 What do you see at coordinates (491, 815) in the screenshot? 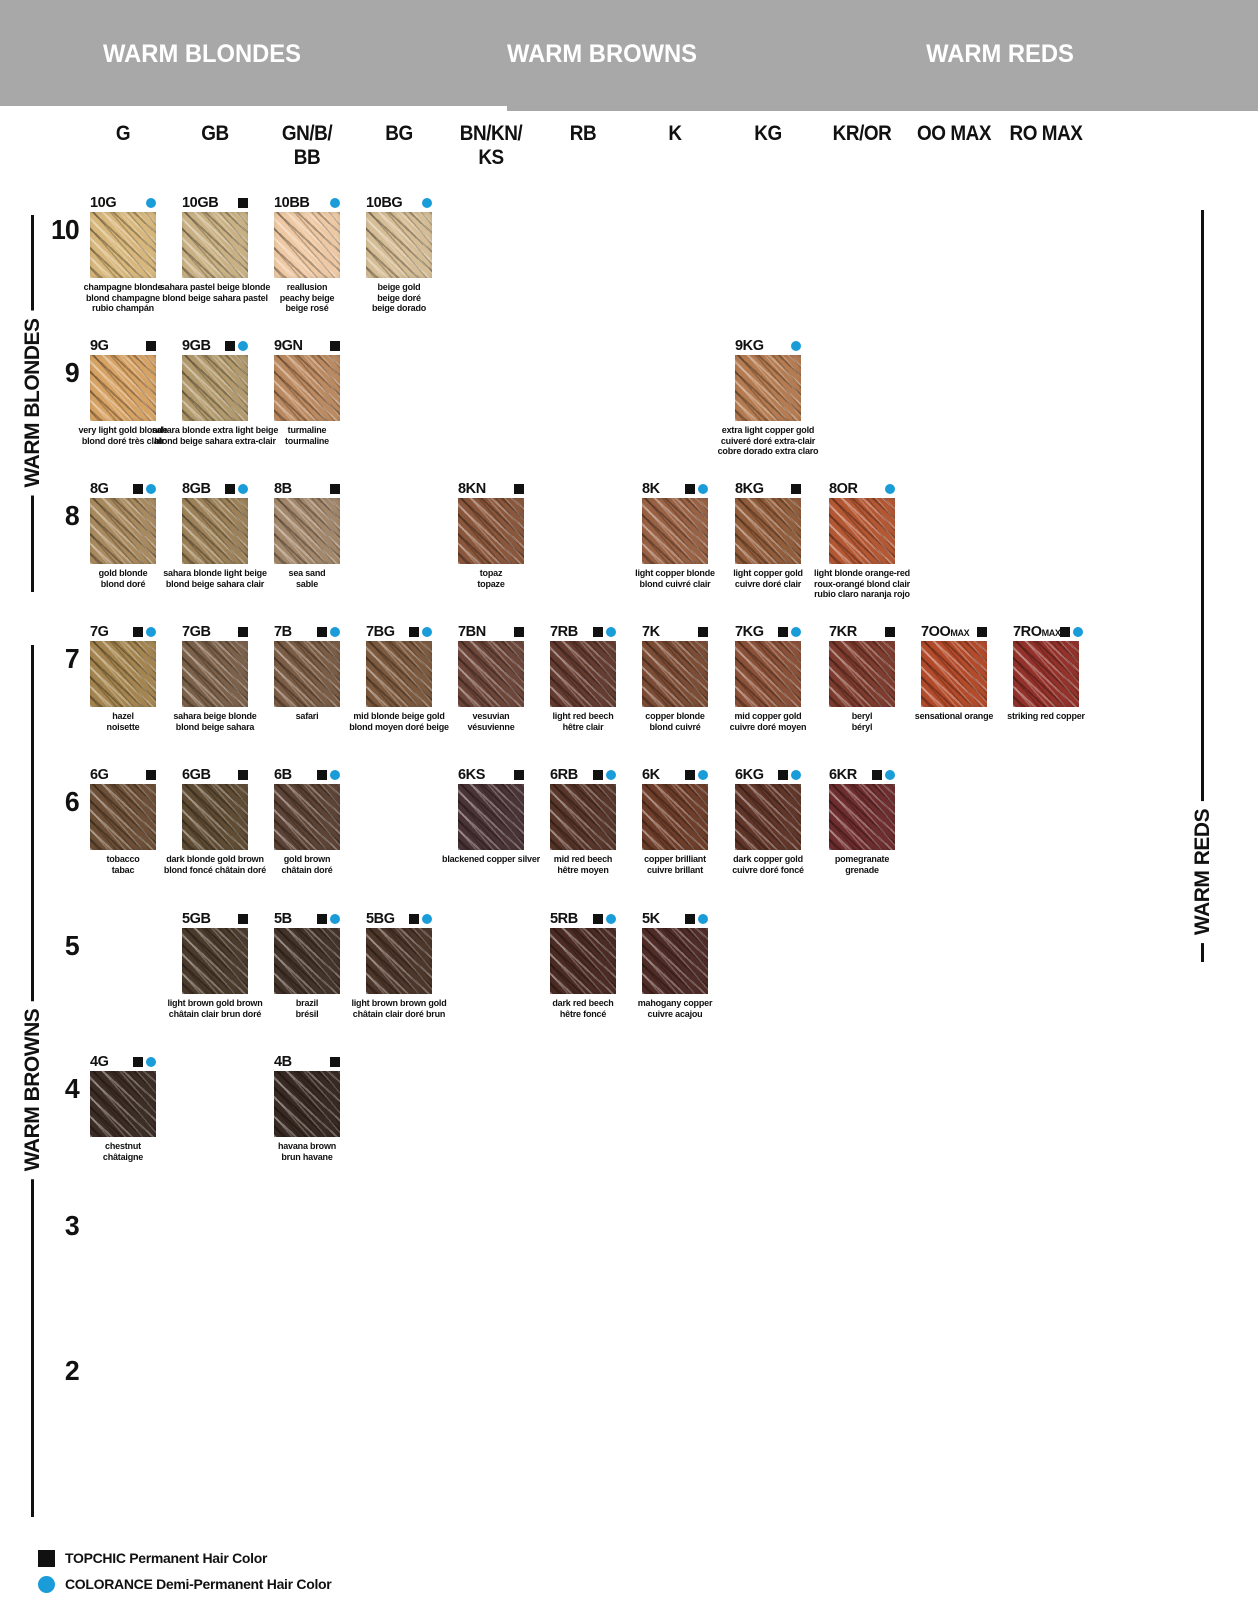
I see `shade-cell-6ks: 6KS blackened copper silver` at bounding box center [491, 815].